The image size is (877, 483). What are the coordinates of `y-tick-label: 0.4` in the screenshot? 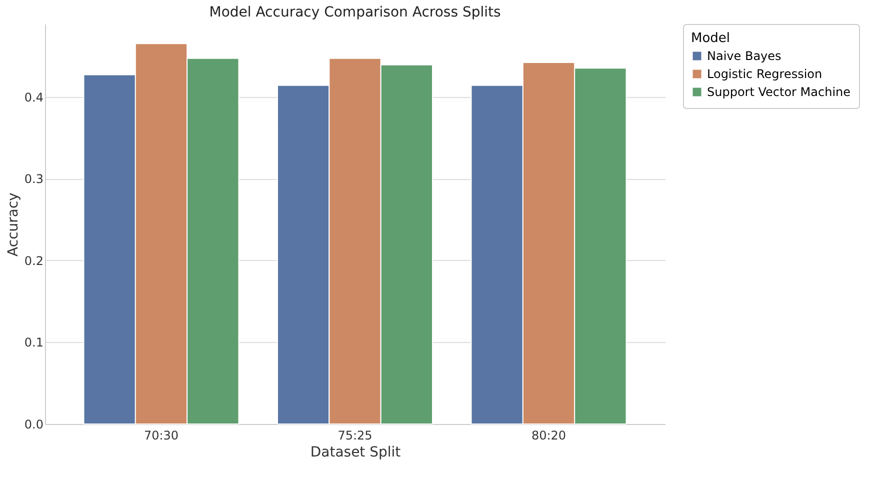 It's located at (34, 97).